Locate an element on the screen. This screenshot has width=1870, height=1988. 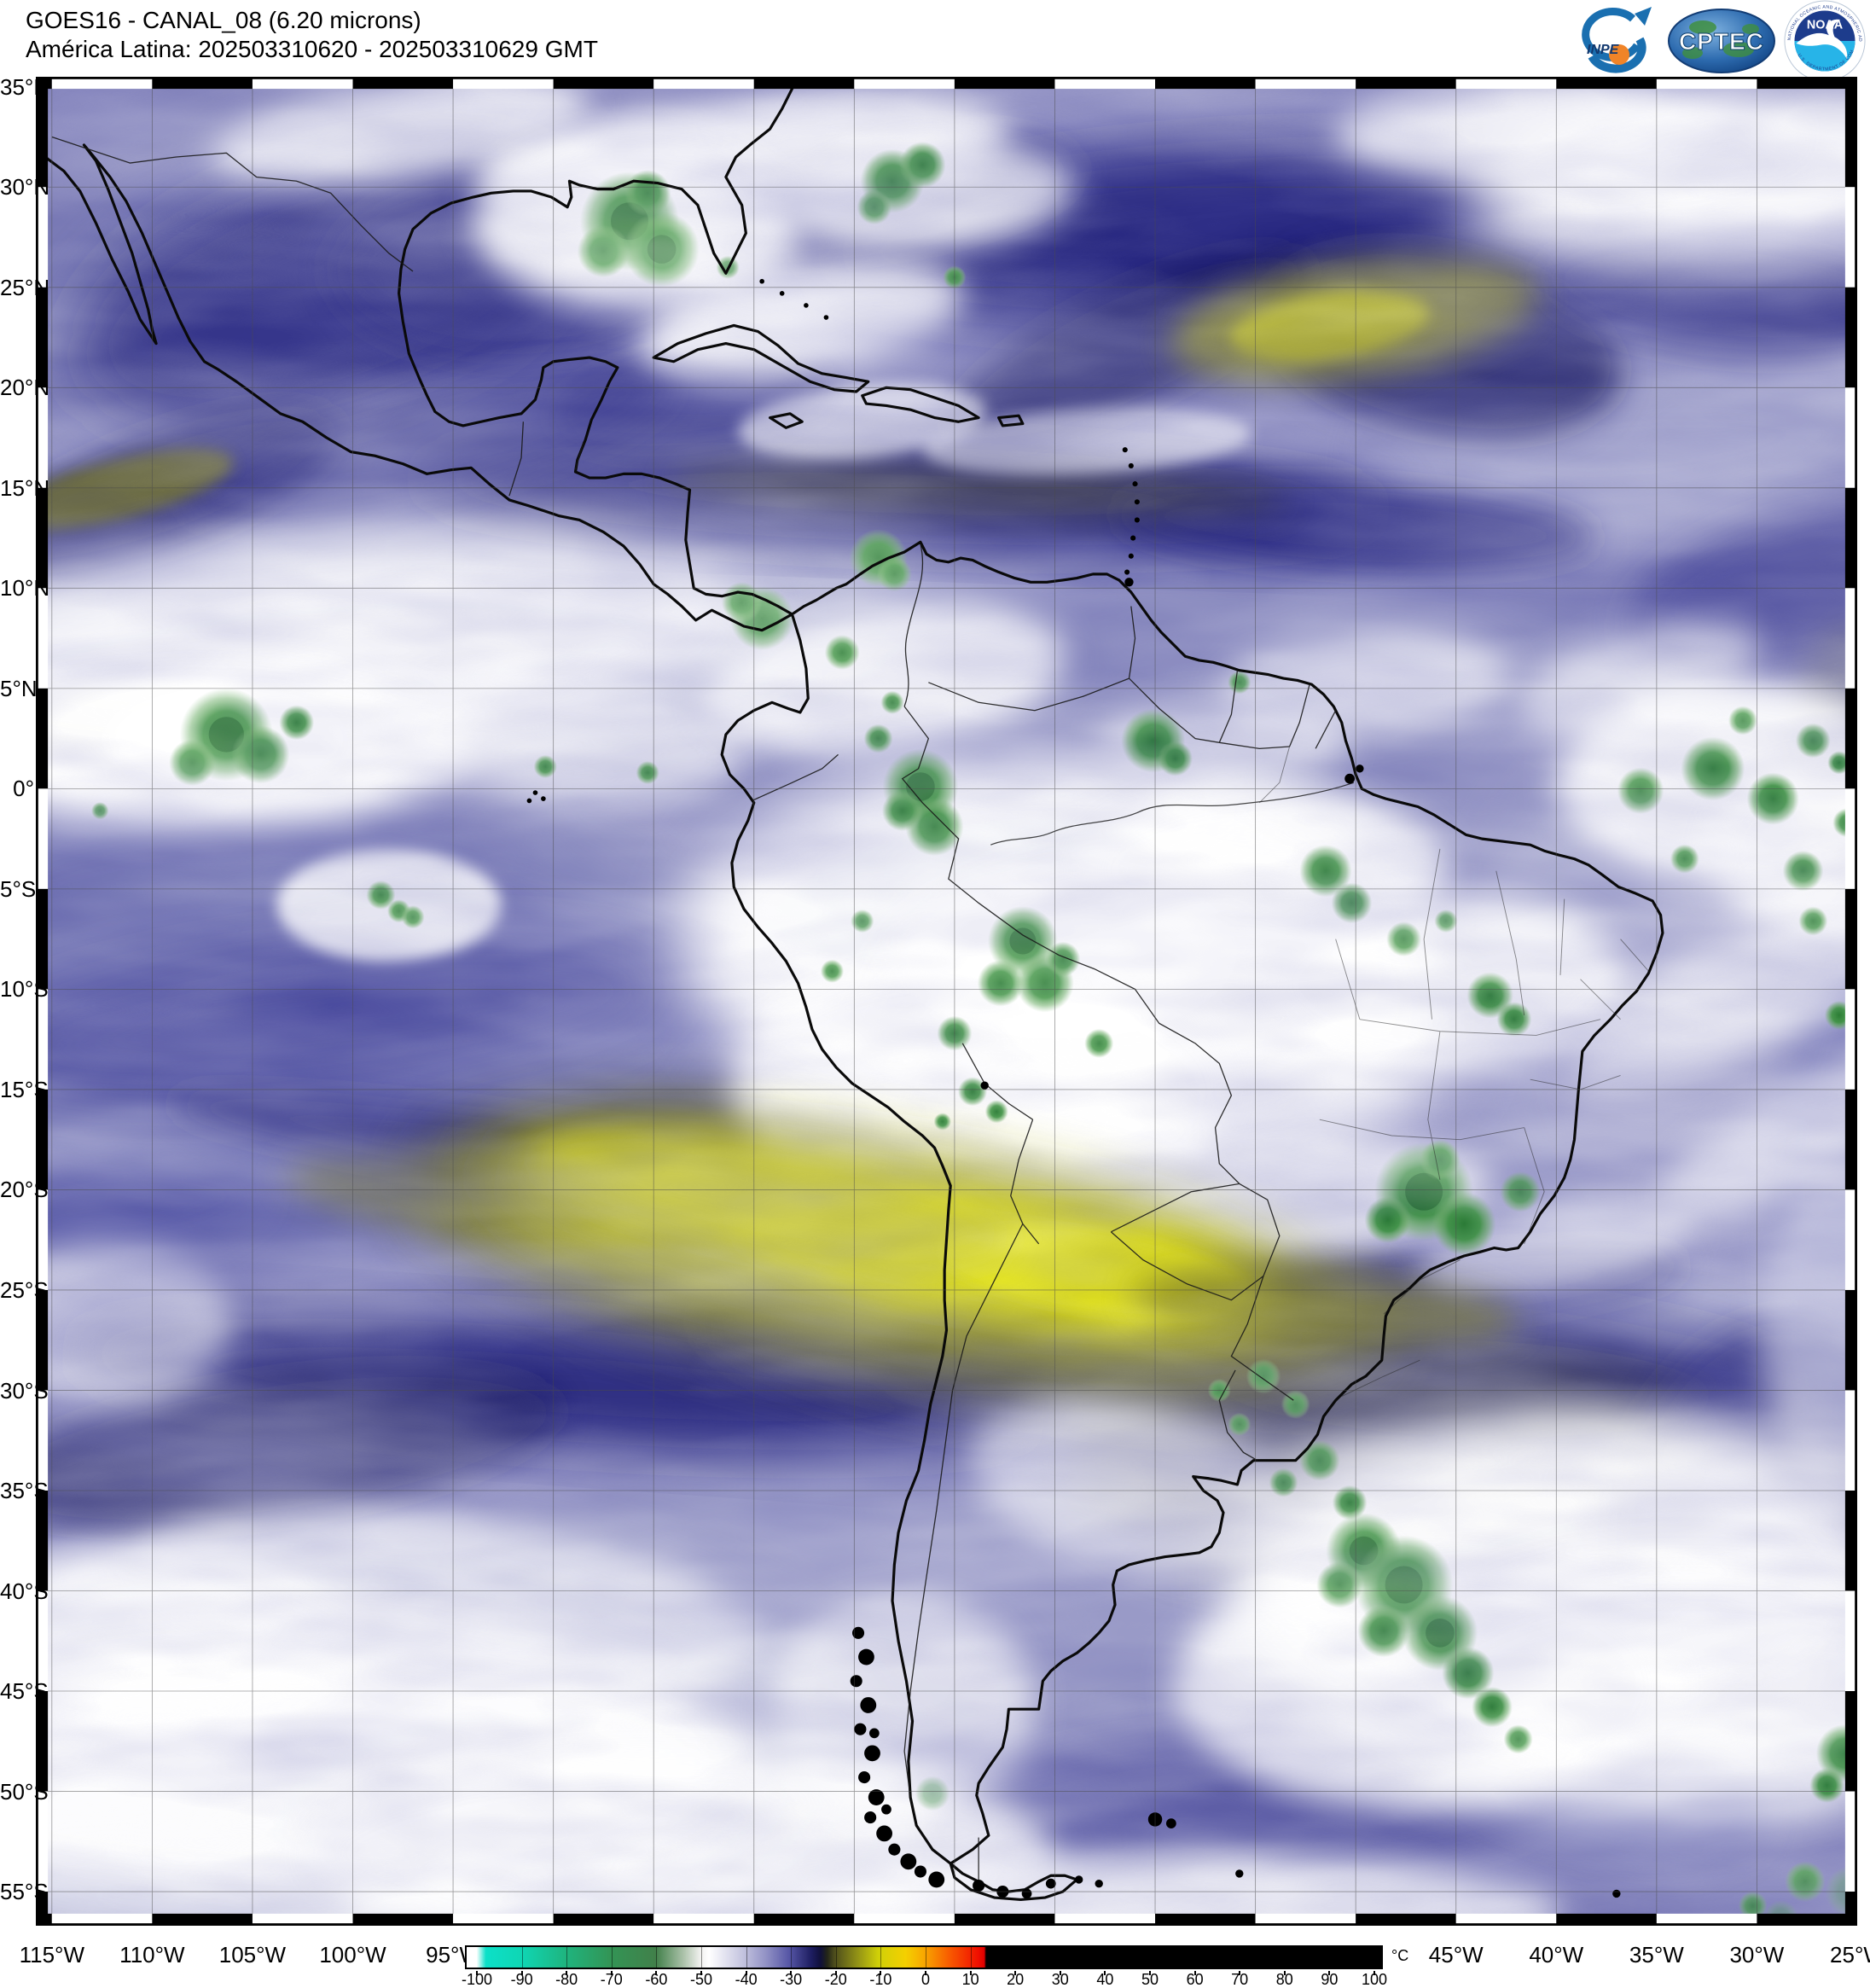
colorbar-tick-label: -80 is located at coordinates (566, 1979).